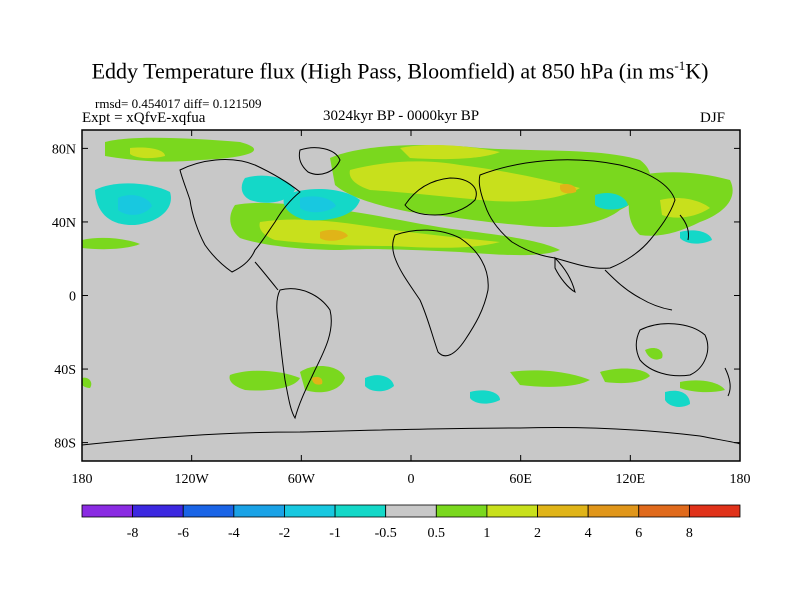 The width and height of the screenshot is (800, 600). Describe the element at coordinates (147, 153) in the screenshot. I see `flux-strong-north-pacific` at that location.